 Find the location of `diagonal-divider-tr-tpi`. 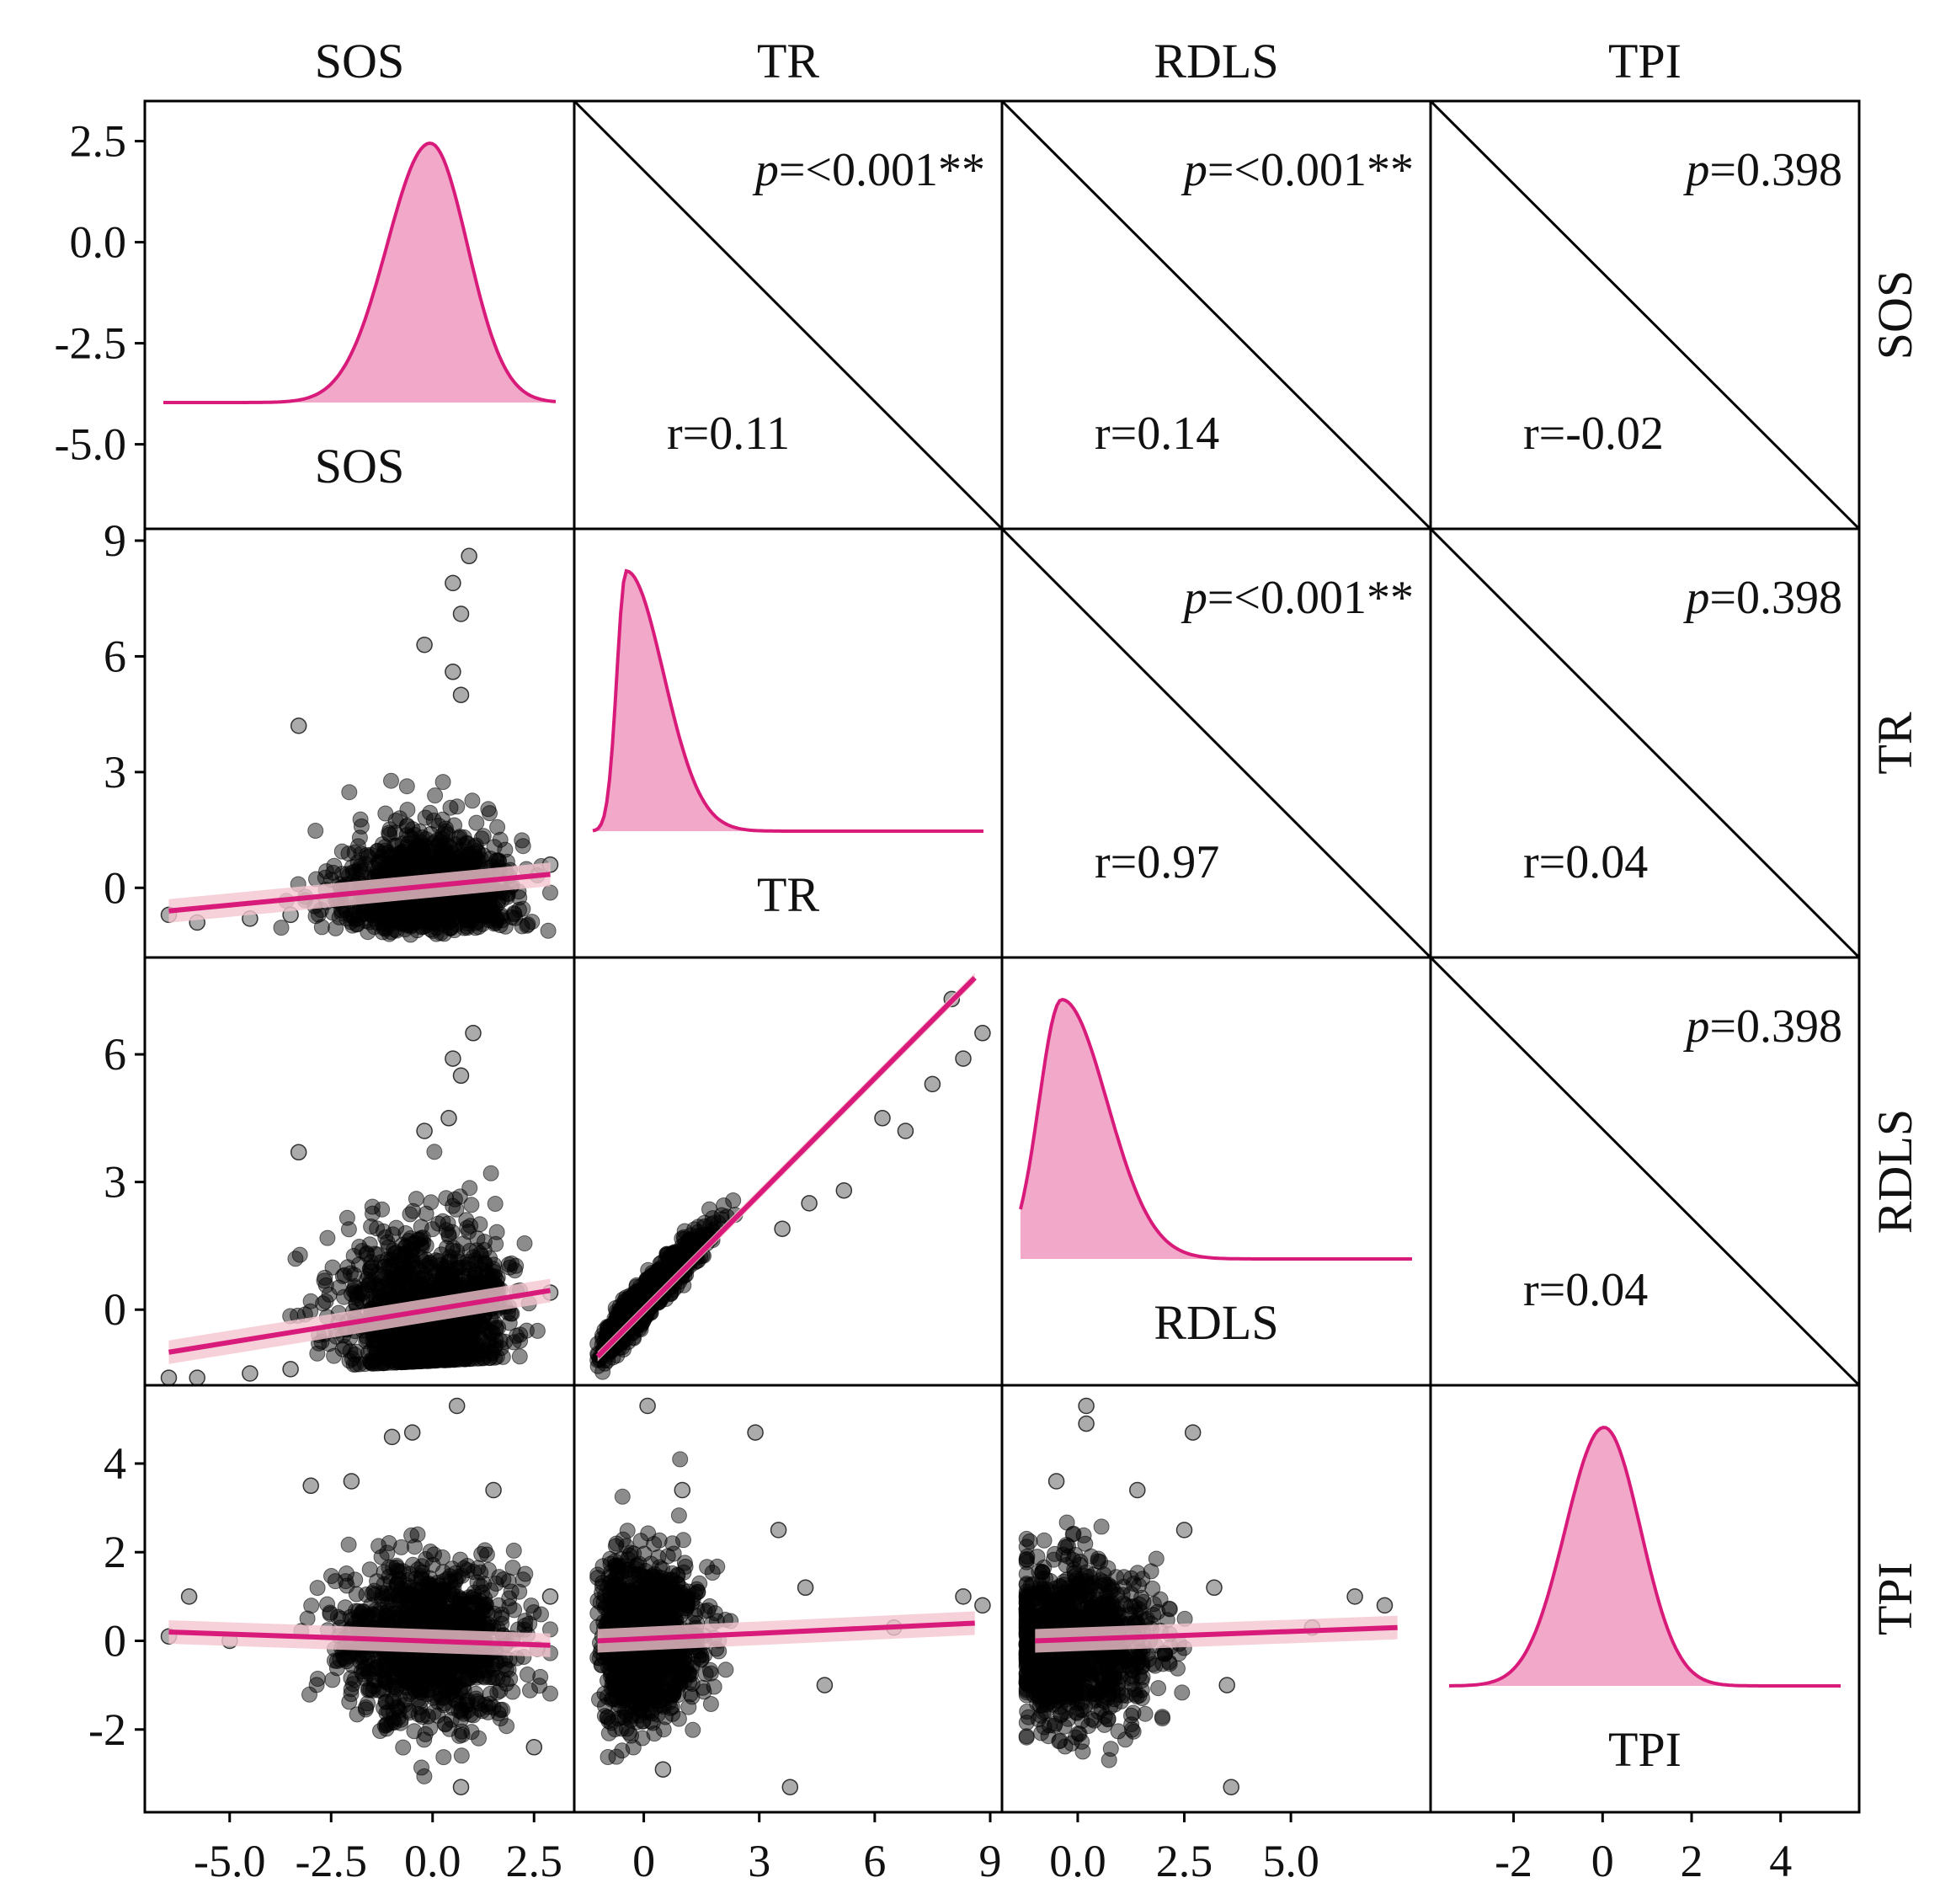

diagonal-divider-tr-tpi is located at coordinates (1645, 743).